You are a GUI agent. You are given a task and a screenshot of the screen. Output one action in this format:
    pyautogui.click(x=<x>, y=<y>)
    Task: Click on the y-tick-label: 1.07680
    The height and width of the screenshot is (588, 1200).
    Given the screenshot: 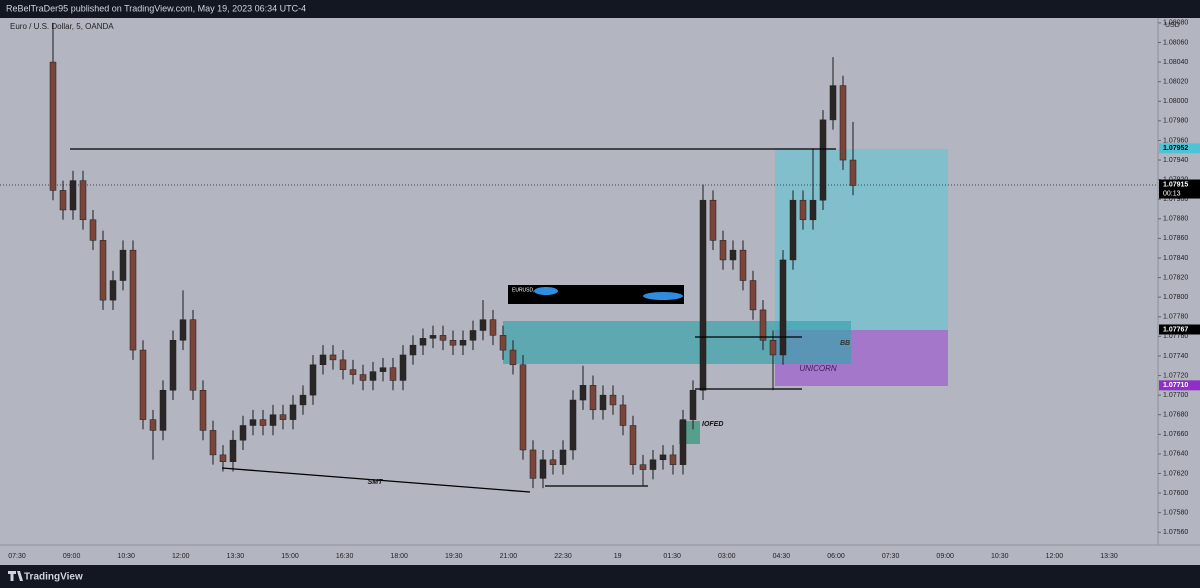 What is the action you would take?
    pyautogui.click(x=1175, y=415)
    